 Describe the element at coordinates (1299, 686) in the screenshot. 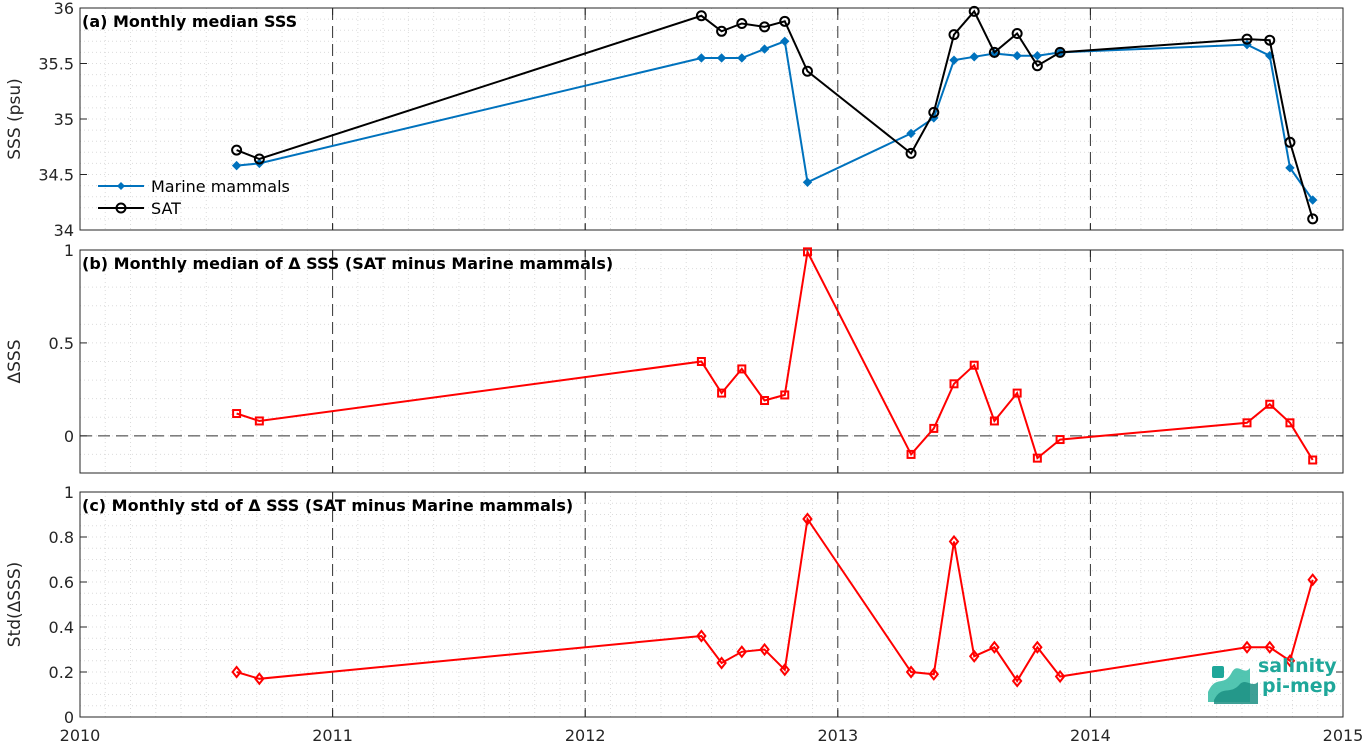

I see `logo-text-line2: pi-mep` at that location.